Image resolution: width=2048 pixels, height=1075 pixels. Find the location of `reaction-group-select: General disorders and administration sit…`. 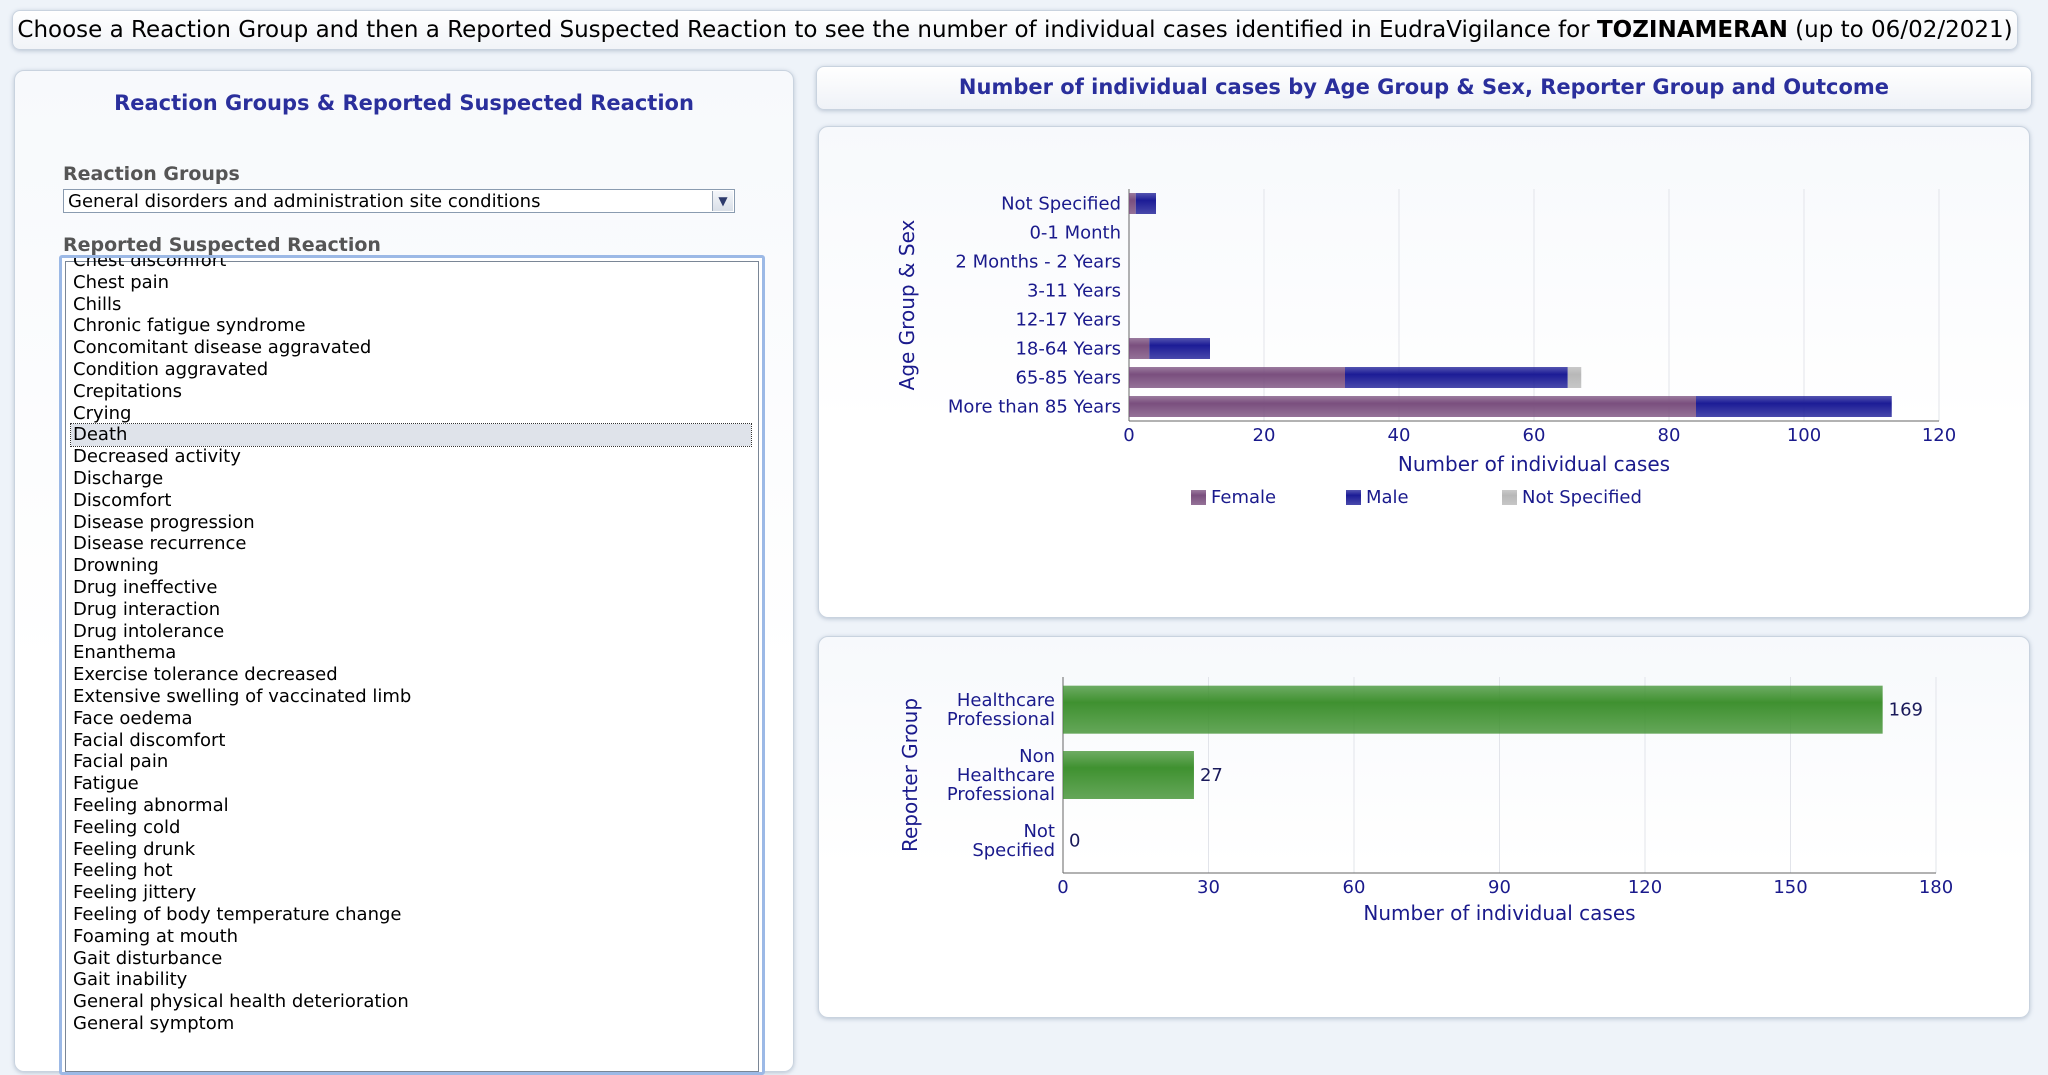

reaction-group-select: General disorders and administration sit… is located at coordinates (399, 201).